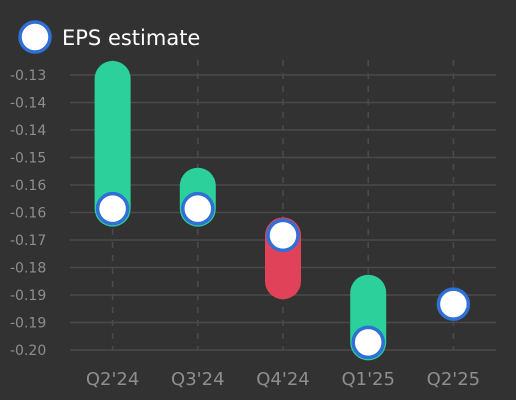  What do you see at coordinates (28, 241) in the screenshot?
I see `y-tick-label: -0.17` at bounding box center [28, 241].